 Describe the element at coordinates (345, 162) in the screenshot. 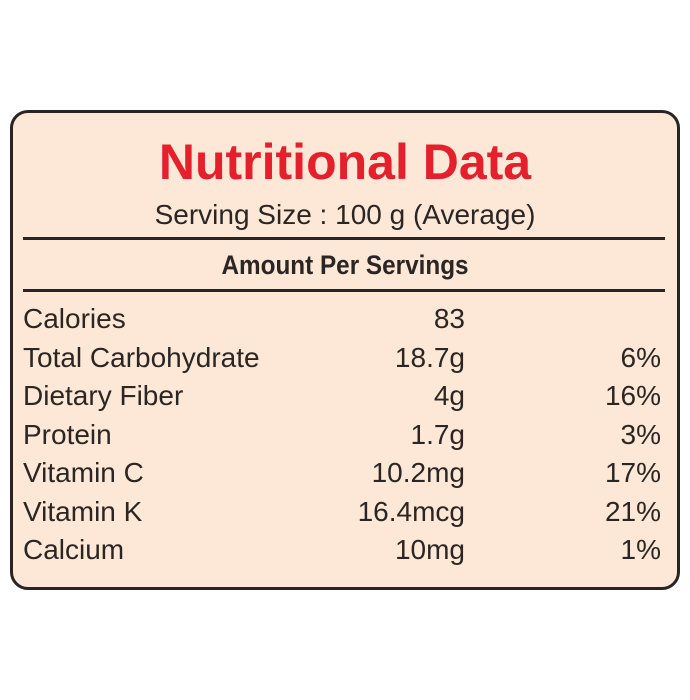

I see `label-title: Nutritional Data` at that location.